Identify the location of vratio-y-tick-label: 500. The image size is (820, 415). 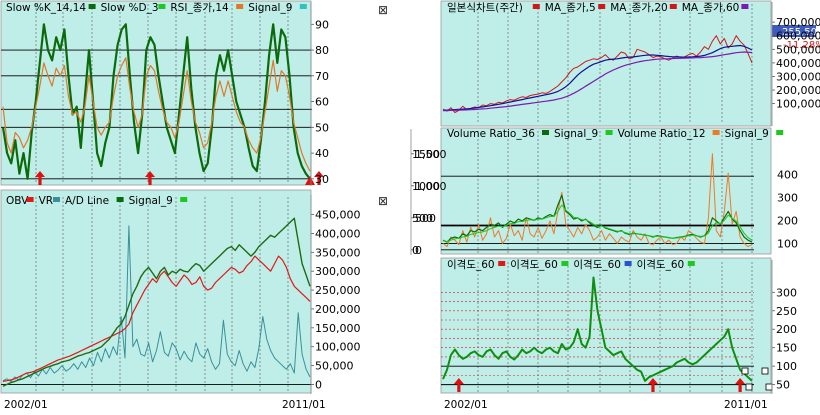
(425, 218).